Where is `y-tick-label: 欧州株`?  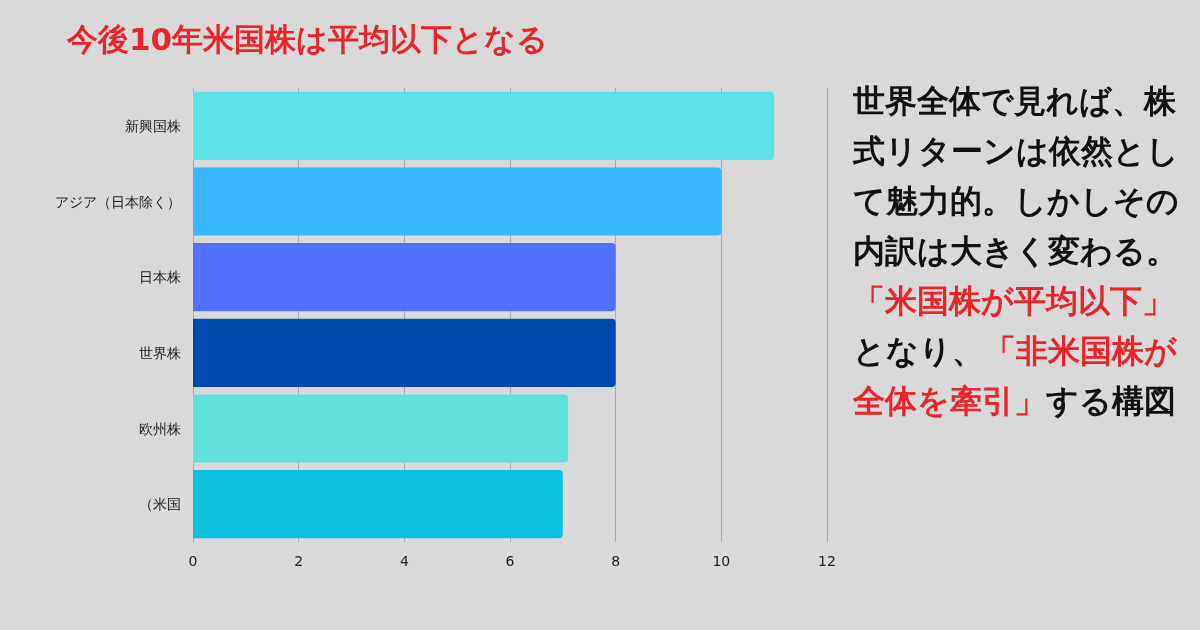
y-tick-label: 欧州株 is located at coordinates (160, 428).